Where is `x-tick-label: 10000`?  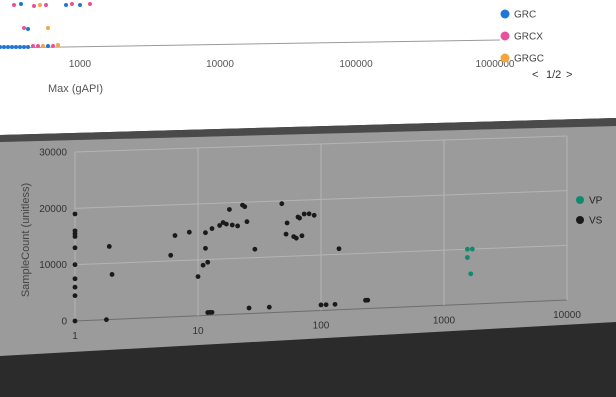 x-tick-label: 10000 is located at coordinates (567, 315).